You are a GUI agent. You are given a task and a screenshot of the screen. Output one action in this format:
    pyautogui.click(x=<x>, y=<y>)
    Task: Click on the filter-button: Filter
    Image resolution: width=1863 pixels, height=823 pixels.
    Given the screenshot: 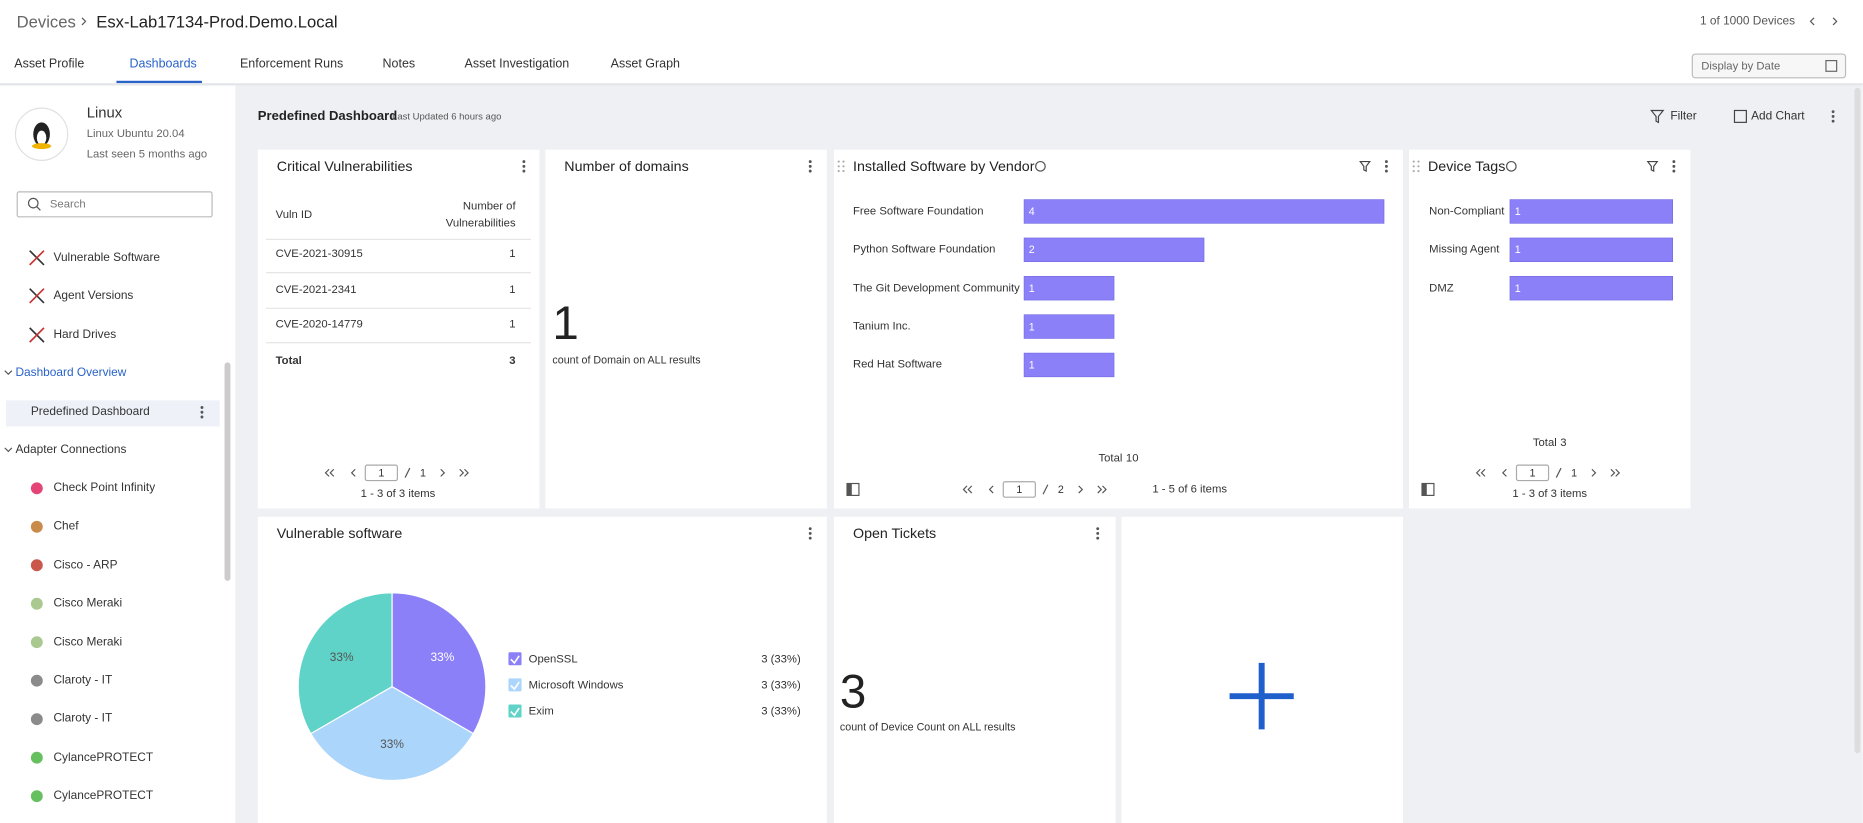 What is the action you would take?
    pyautogui.click(x=1683, y=116)
    